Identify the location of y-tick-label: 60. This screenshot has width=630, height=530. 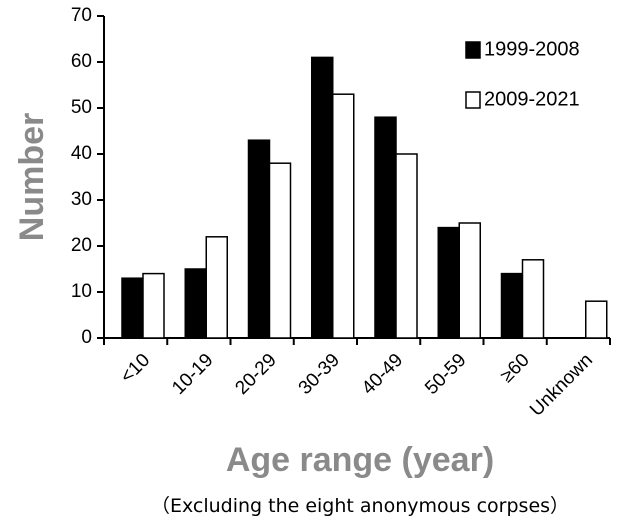
(81, 61).